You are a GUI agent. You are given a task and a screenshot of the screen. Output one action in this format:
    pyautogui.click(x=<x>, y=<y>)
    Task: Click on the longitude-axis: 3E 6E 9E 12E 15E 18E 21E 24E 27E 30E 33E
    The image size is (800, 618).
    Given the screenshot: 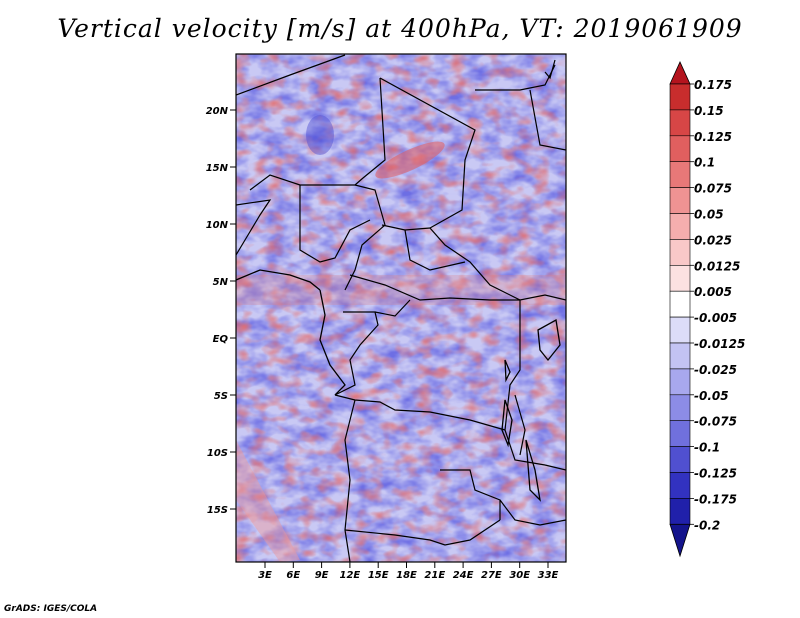 What is the action you would take?
    pyautogui.click(x=408, y=571)
    